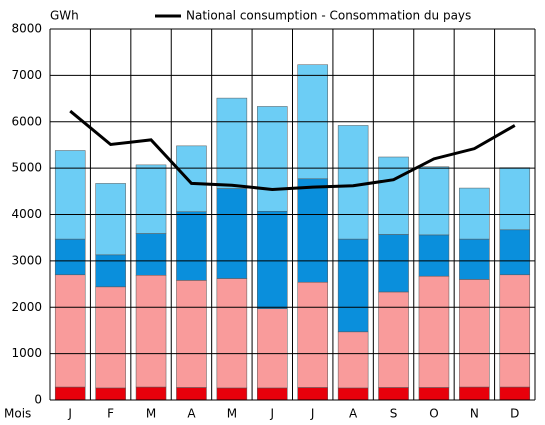 The width and height of the screenshot is (545, 425). Describe the element at coordinates (26, 29) in the screenshot. I see `y-tick-label: 8000` at that location.